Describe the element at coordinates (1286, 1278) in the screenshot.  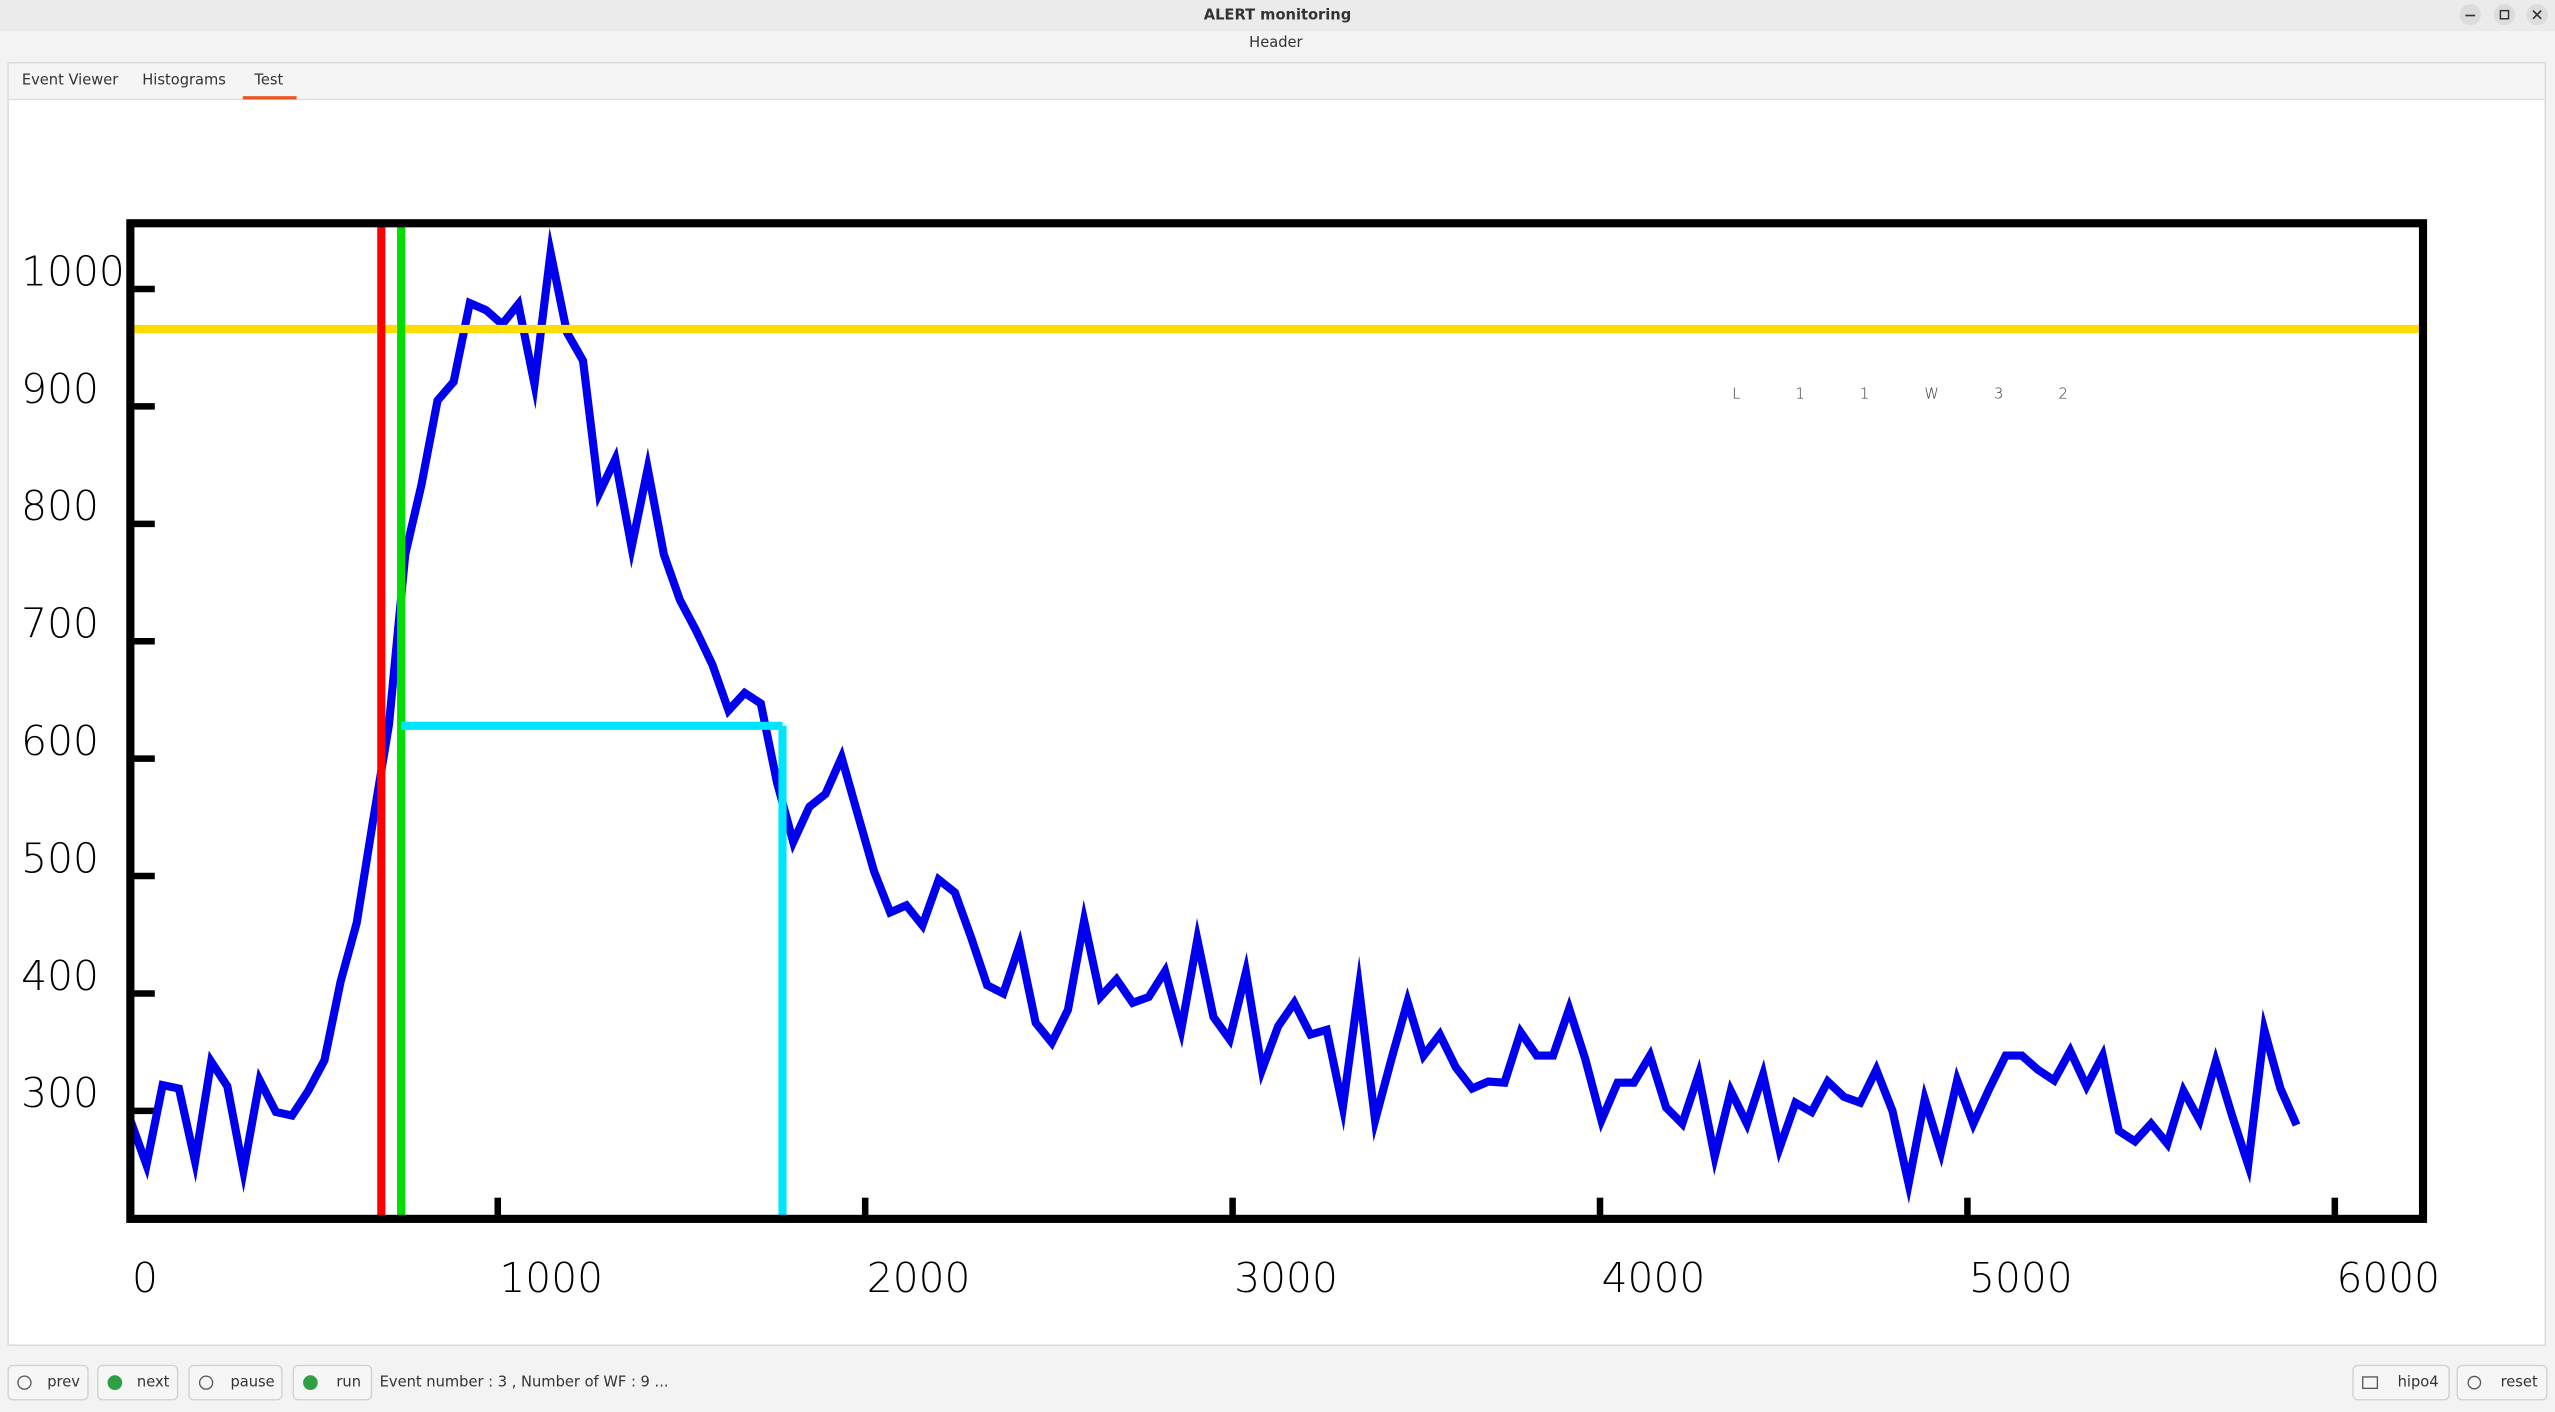
I see `x-tick-label: 3000` at that location.